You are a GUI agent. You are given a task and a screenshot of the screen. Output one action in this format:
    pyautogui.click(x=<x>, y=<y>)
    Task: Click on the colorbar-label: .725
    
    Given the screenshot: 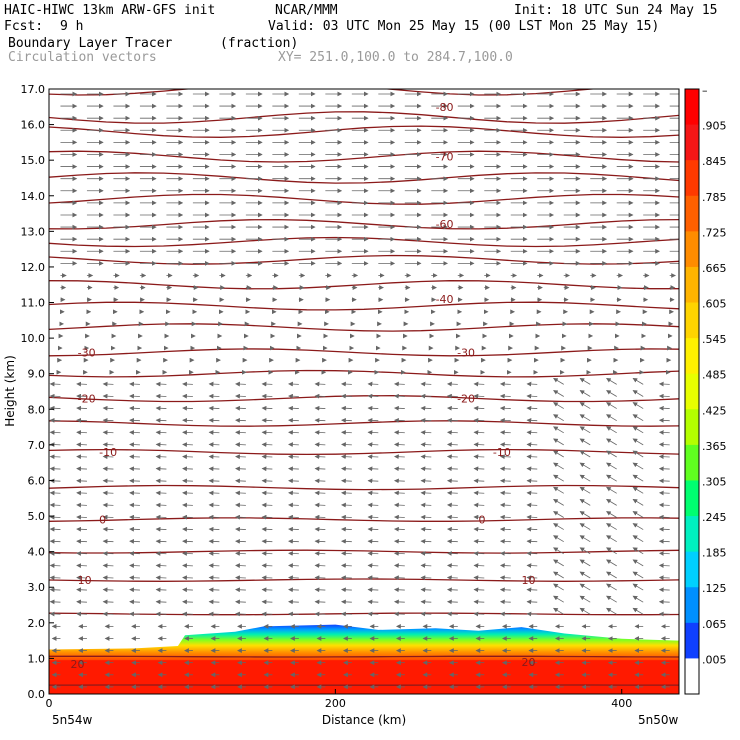 What is the action you would take?
    pyautogui.click(x=714, y=232)
    